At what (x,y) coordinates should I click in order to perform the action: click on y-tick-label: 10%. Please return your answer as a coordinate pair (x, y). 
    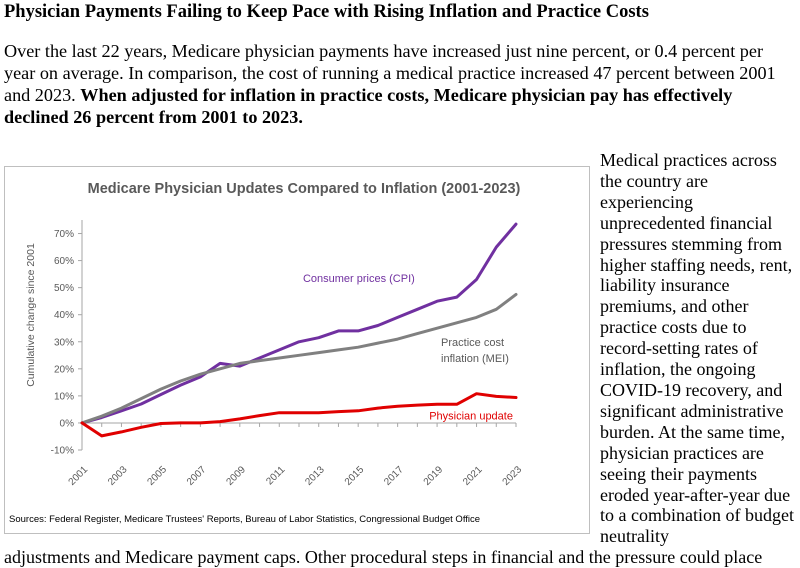
    Looking at the image, I should click on (64, 396).